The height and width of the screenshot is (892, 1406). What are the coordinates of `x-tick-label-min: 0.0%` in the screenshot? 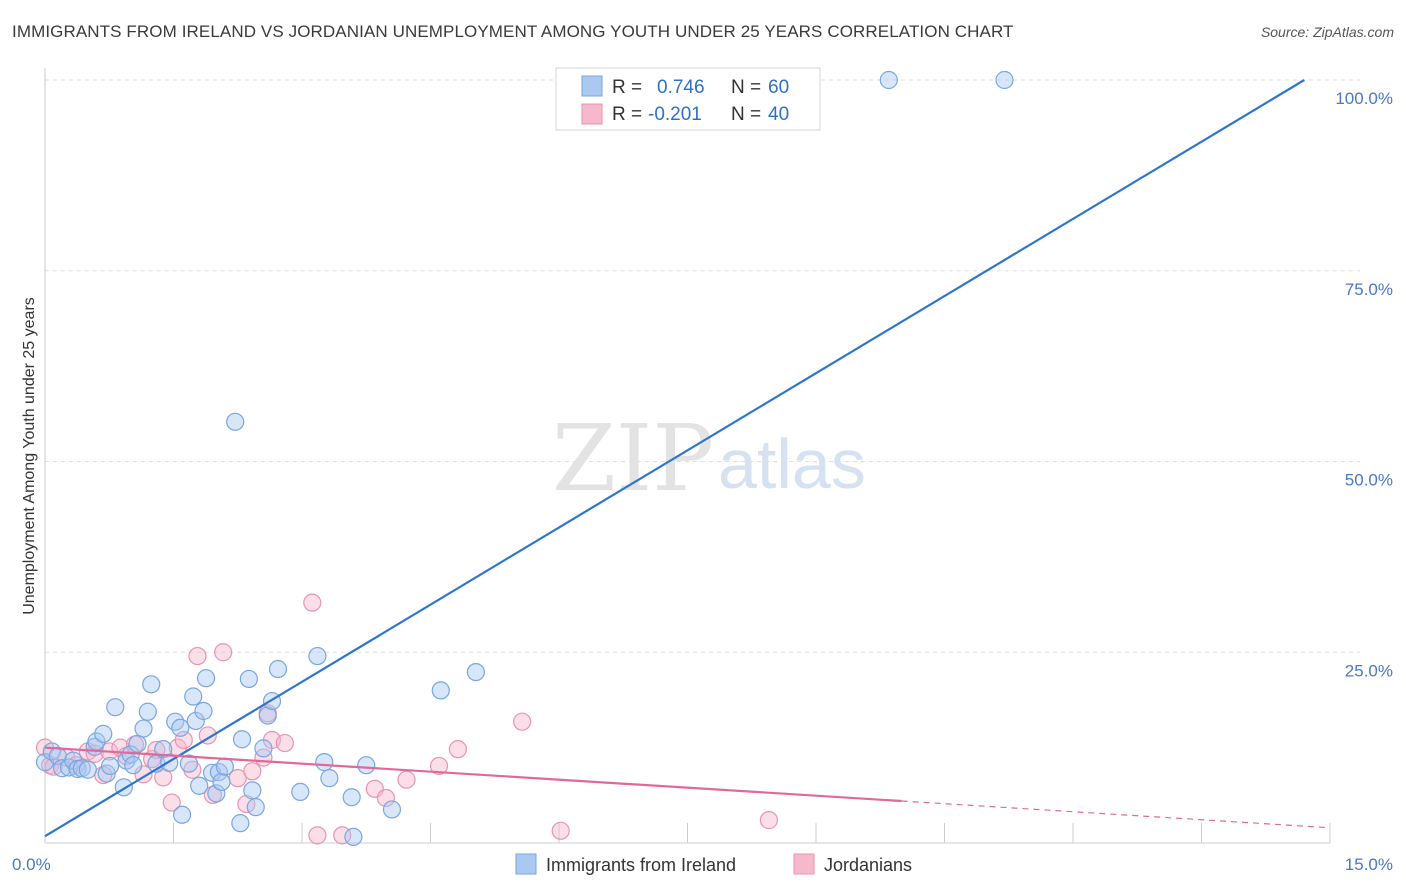 It's located at (31, 864).